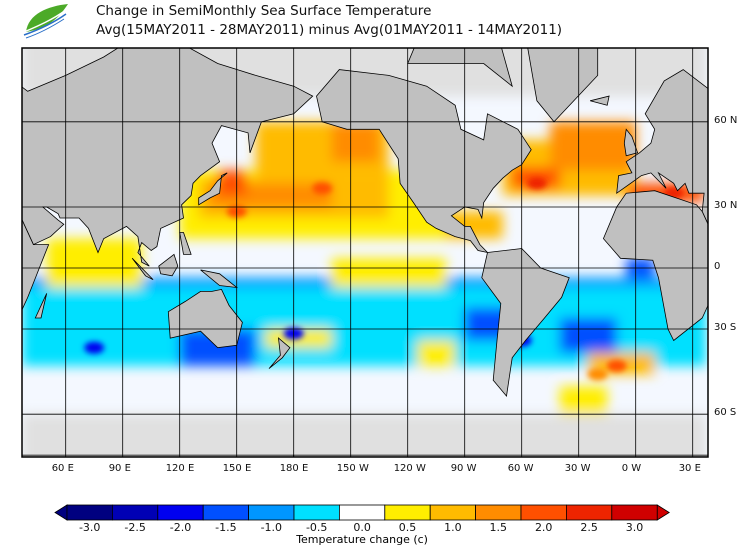 Image resolution: width=755 pixels, height=560 pixels. Describe the element at coordinates (520, 468) in the screenshot. I see `lon-label: 60 W` at that location.